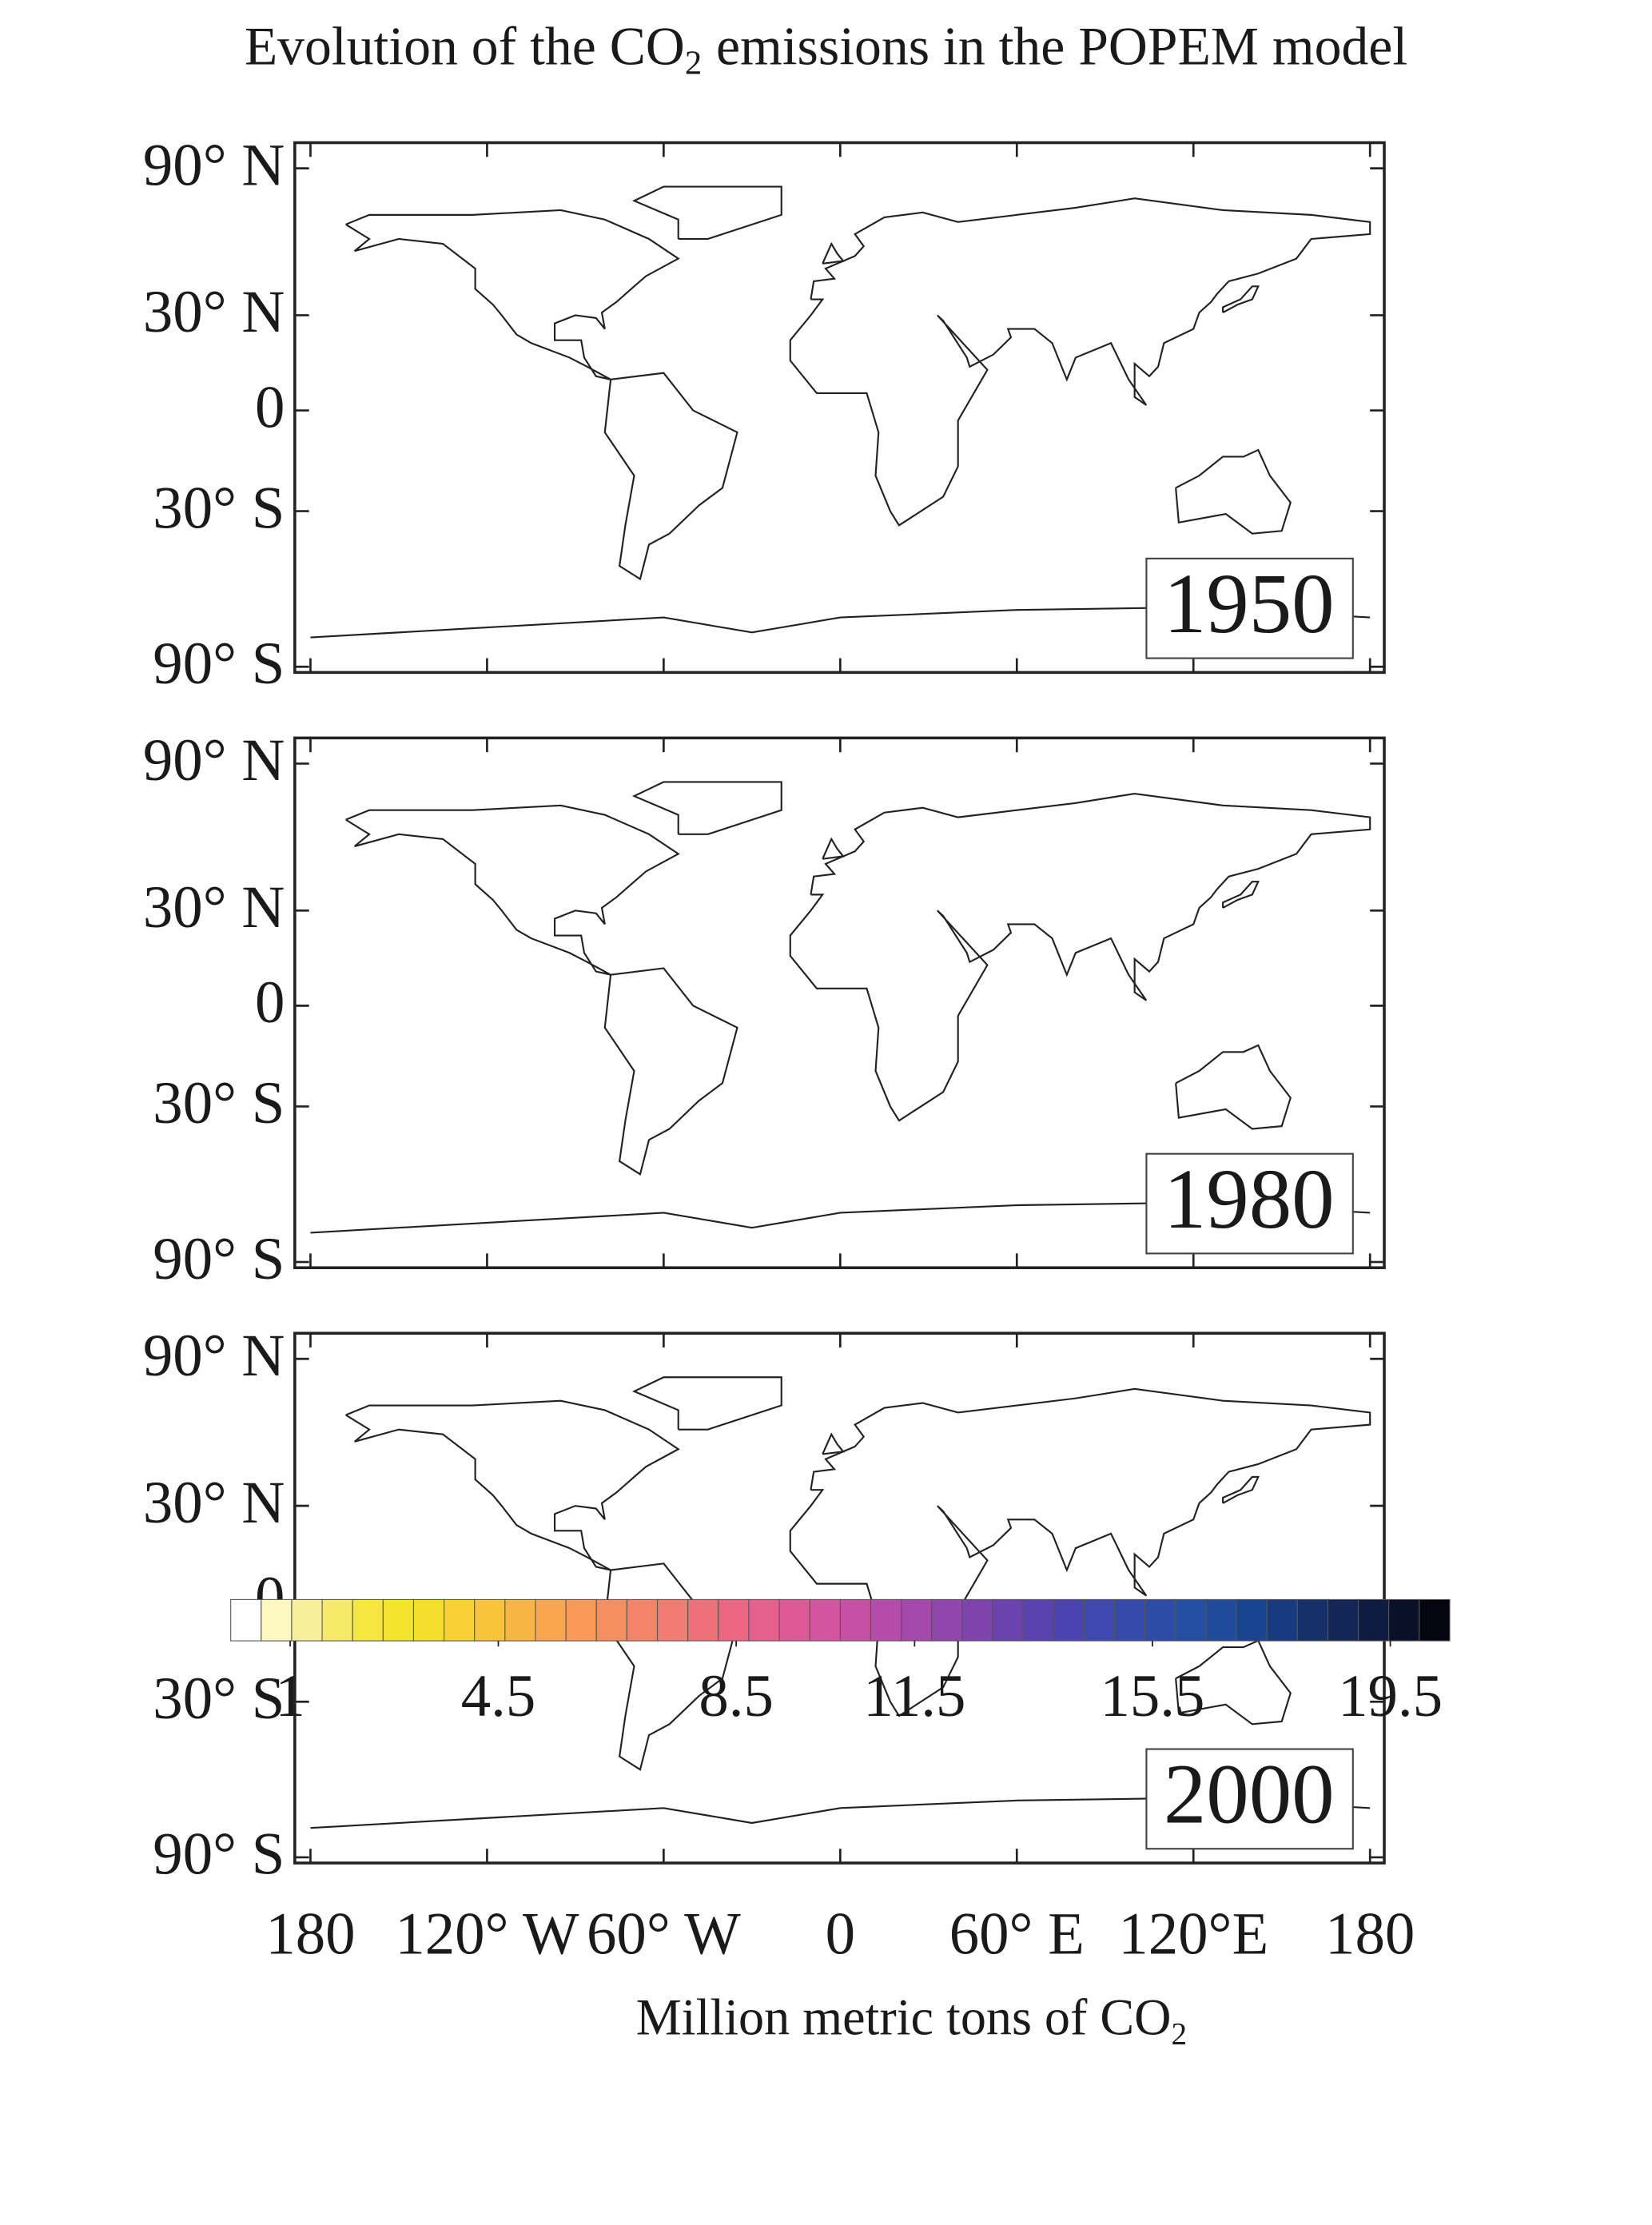 This screenshot has height=2225, width=1652. Describe the element at coordinates (1193, 1934) in the screenshot. I see `x-tick-label: 120°E` at that location.